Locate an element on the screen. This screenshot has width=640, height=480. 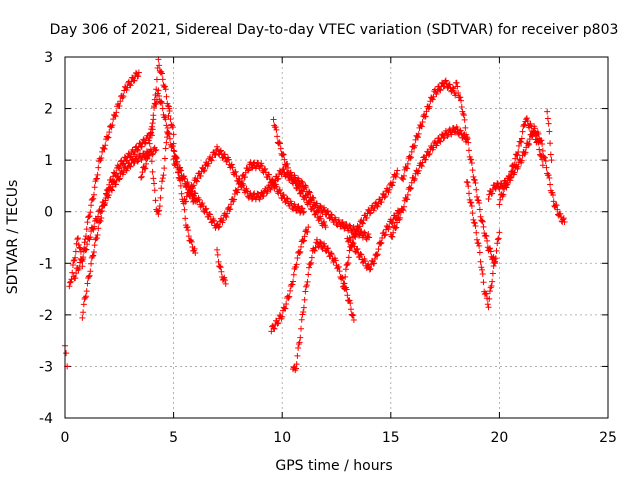
x-tick-label: 5 is located at coordinates (173, 438).